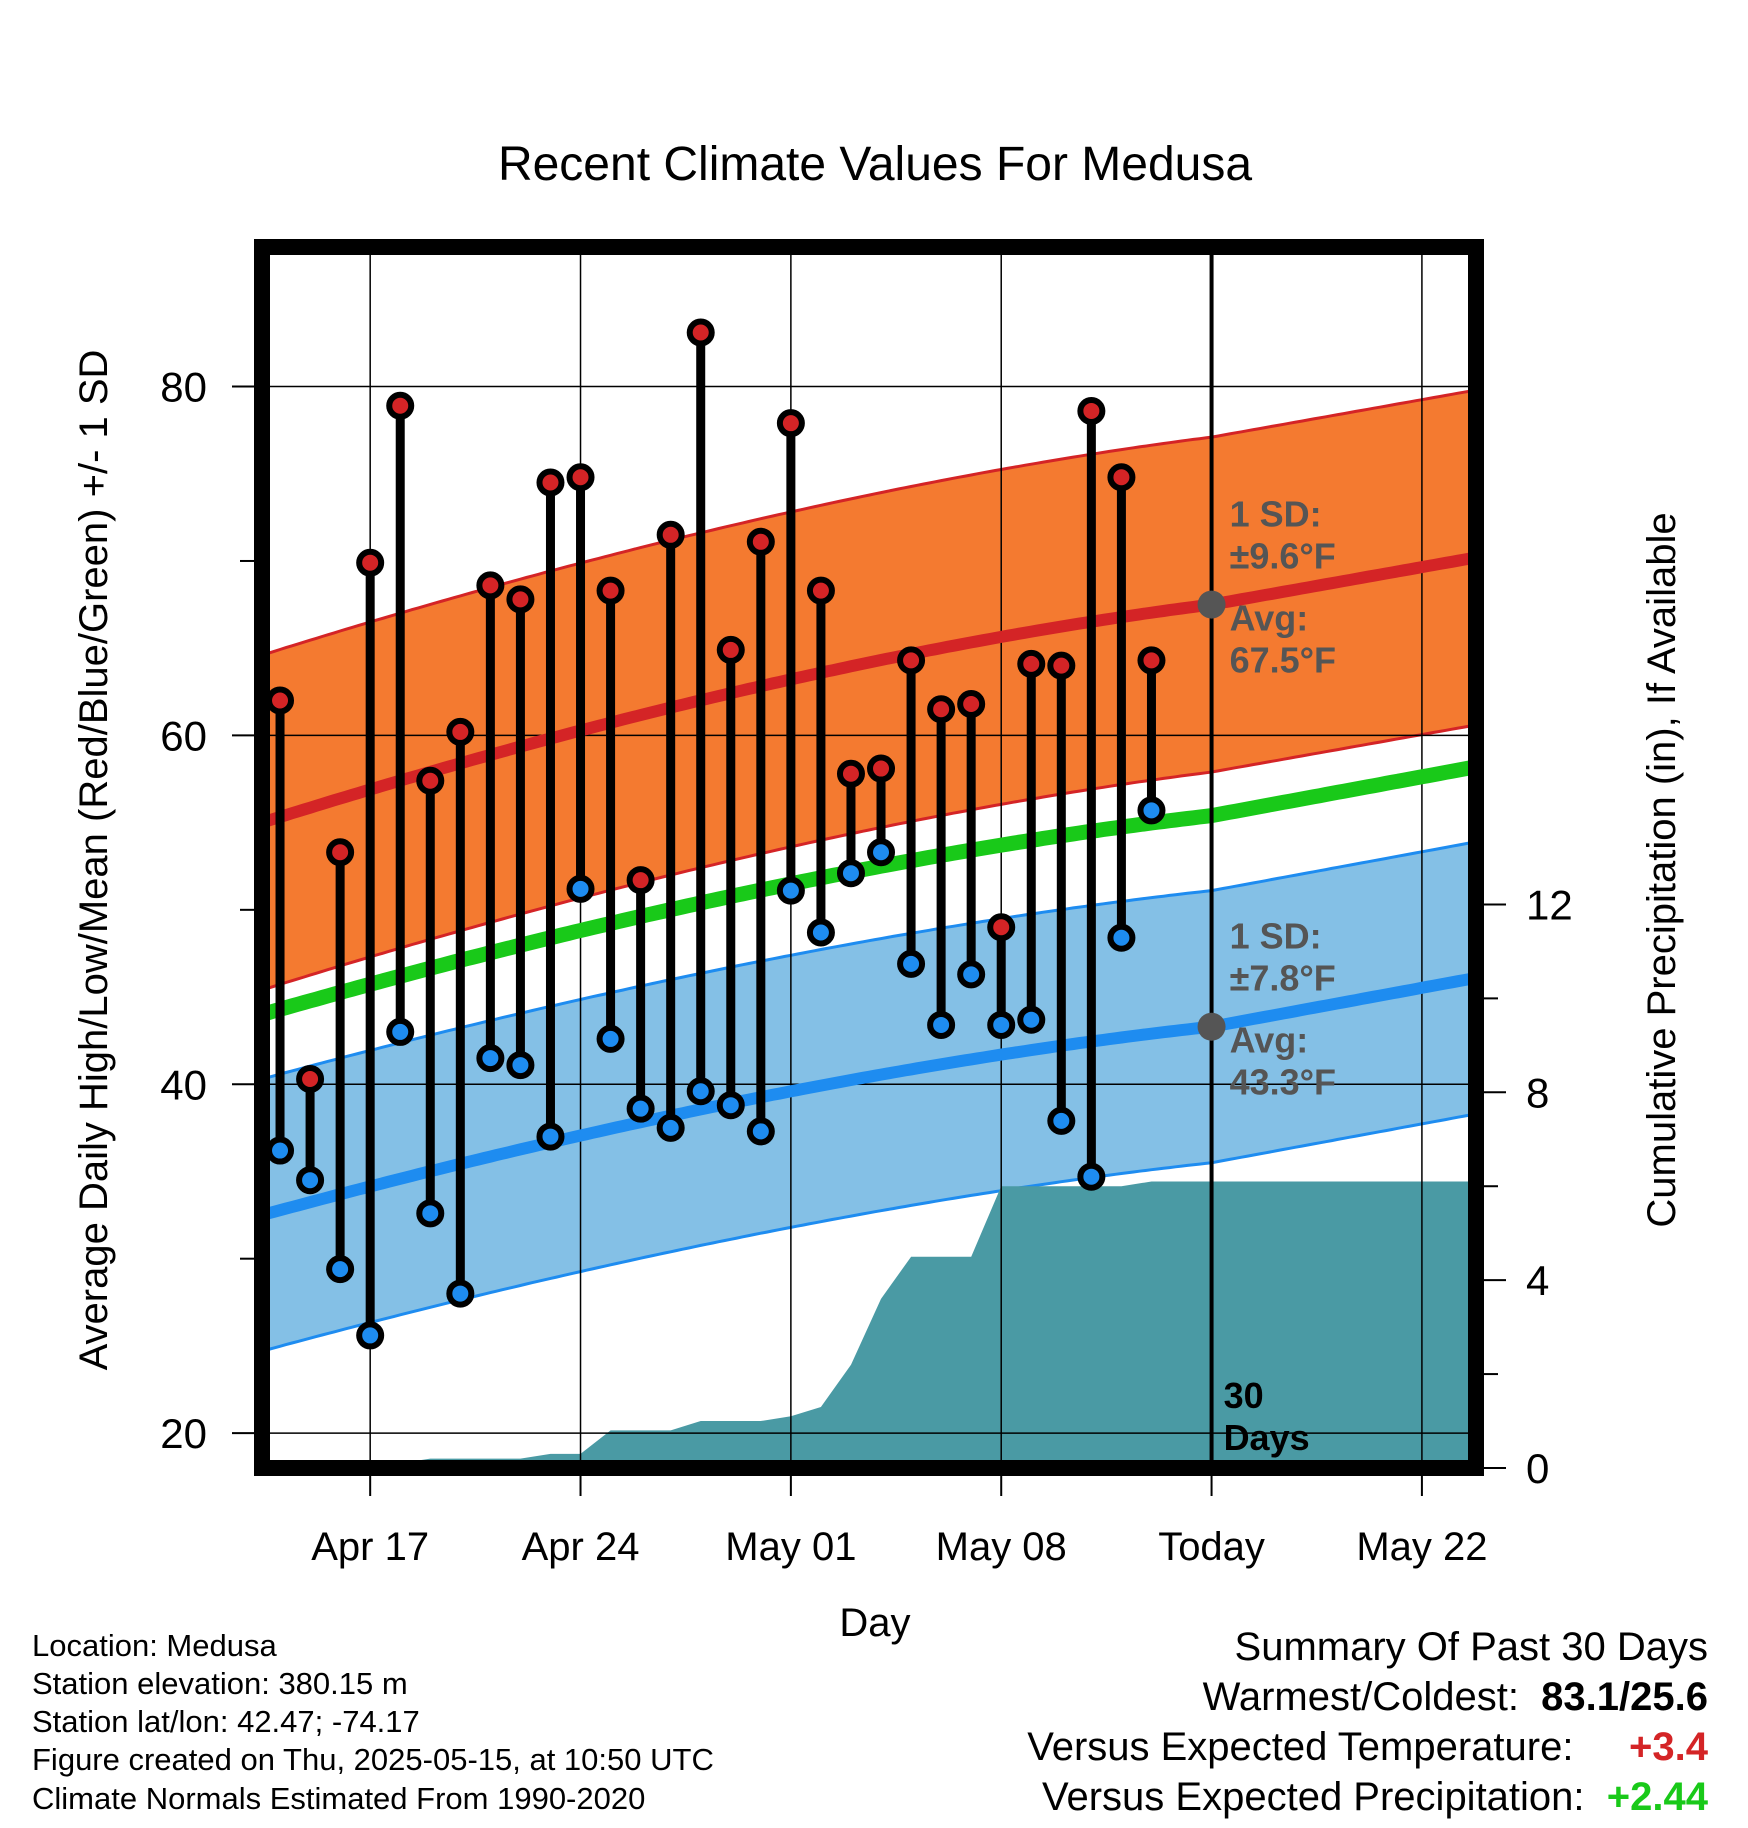  I want to click on summary-temperature: Versus Expected Temperature: +3.4, so click(1367, 1747).